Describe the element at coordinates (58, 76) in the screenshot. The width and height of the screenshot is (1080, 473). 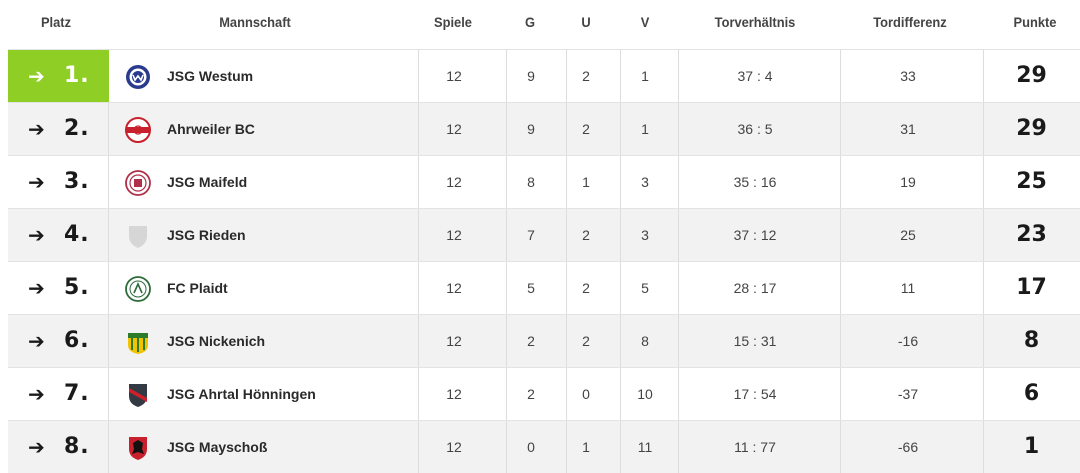
I see `rank-cell: ➔ 1.` at that location.